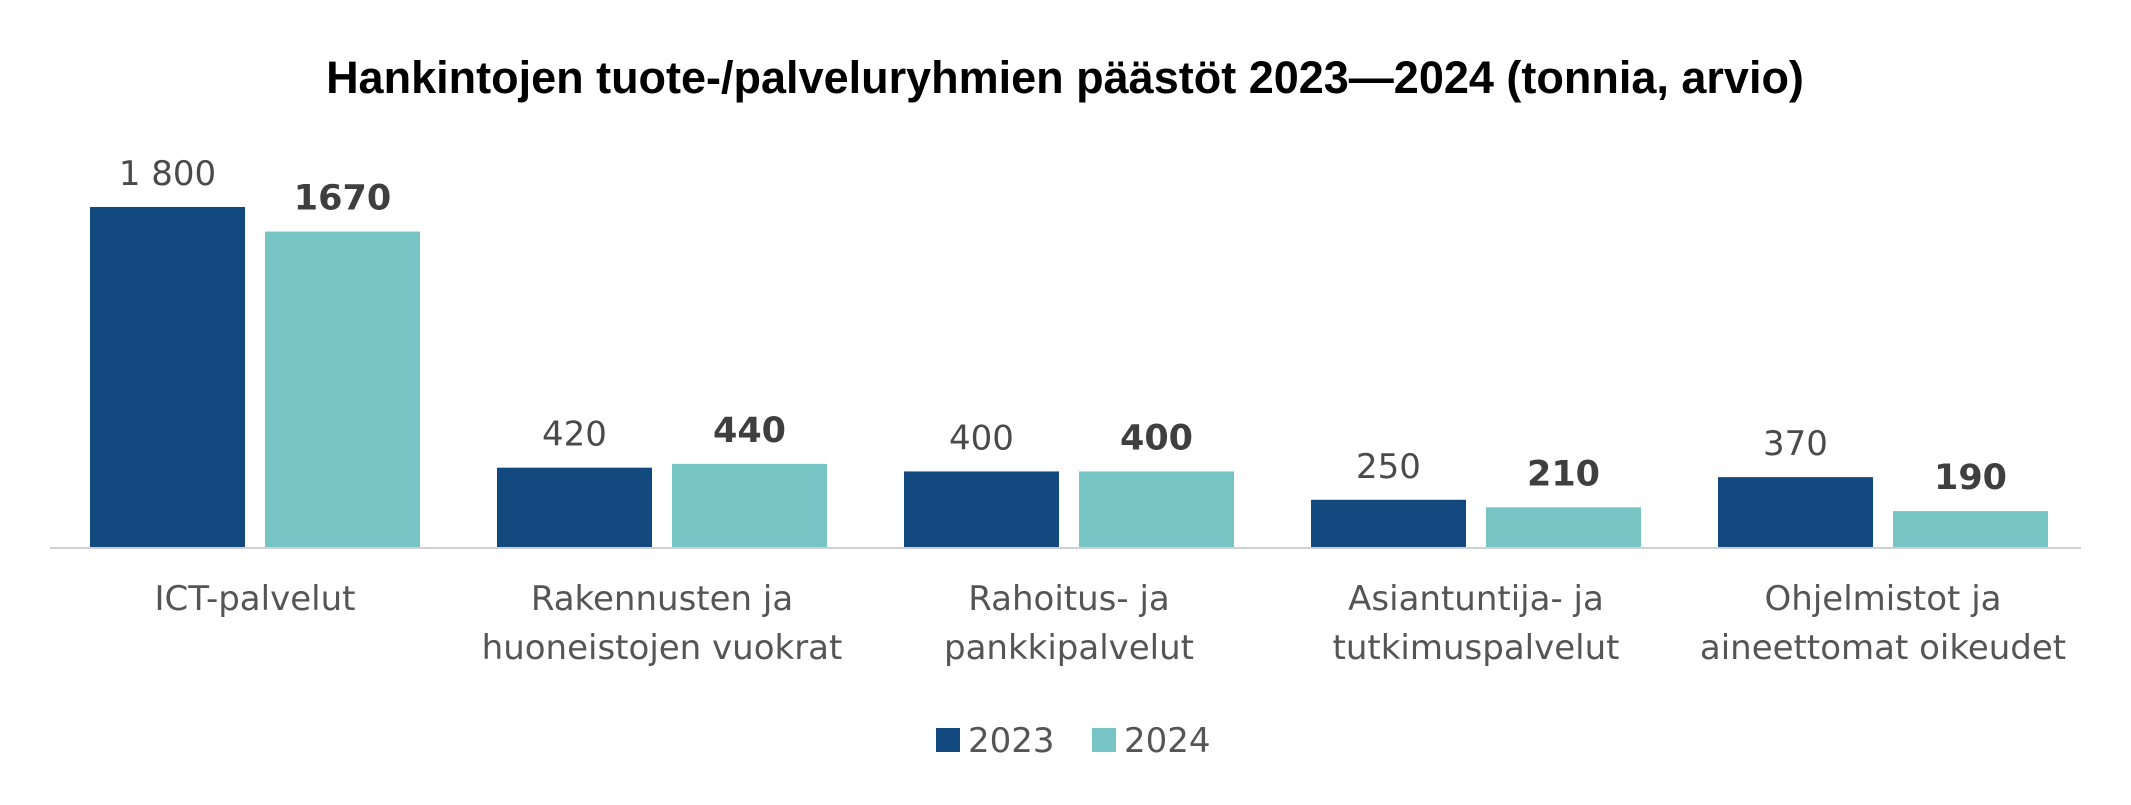 Image resolution: width=2131 pixels, height=805 pixels. Describe the element at coordinates (1068, 599) in the screenshot. I see `category-label-line: Rahoitus- ja` at that location.